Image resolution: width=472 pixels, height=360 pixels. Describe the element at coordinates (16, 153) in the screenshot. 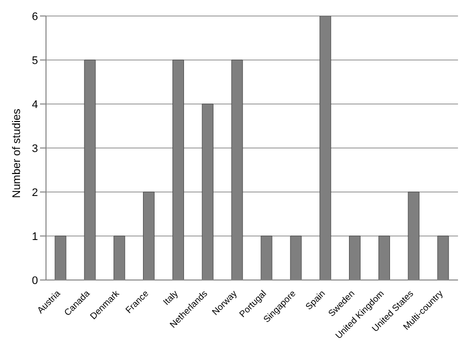

I see `y-axis-title: Number of studies` at that location.